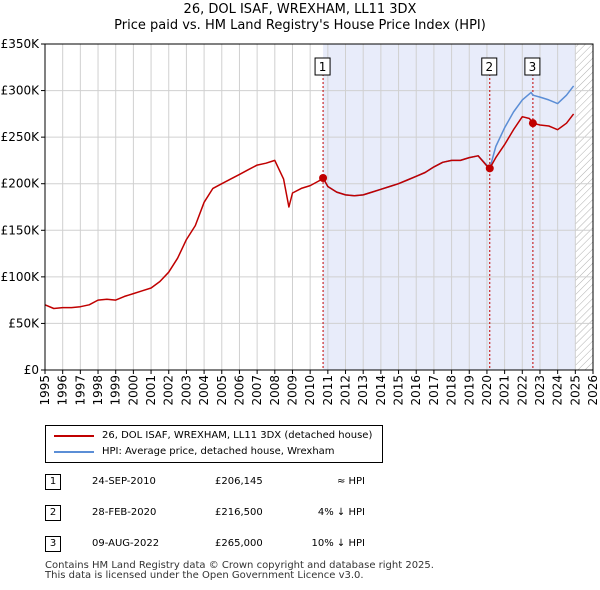 The width and height of the screenshot is (600, 590). I want to click on x-tick-label: 2018, so click(452, 390).